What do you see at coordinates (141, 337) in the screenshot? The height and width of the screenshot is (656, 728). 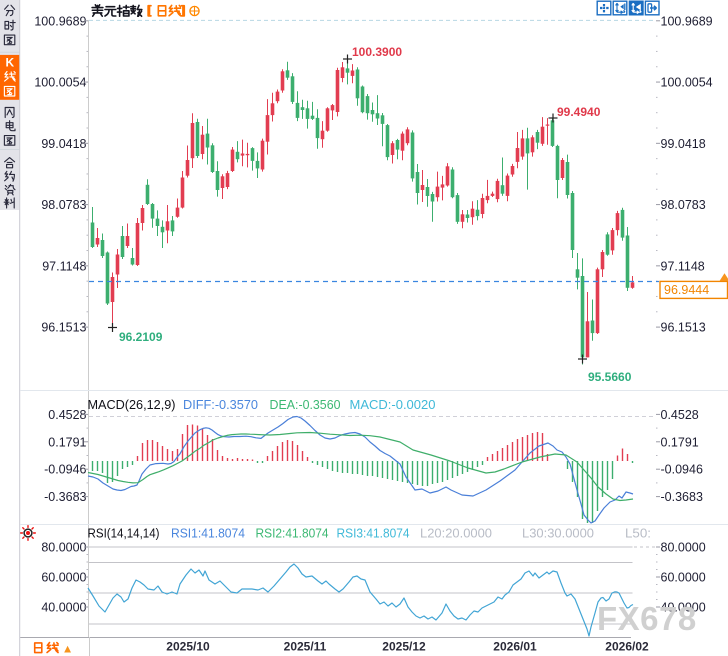 I see `svg-text: 96.2109` at bounding box center [141, 337].